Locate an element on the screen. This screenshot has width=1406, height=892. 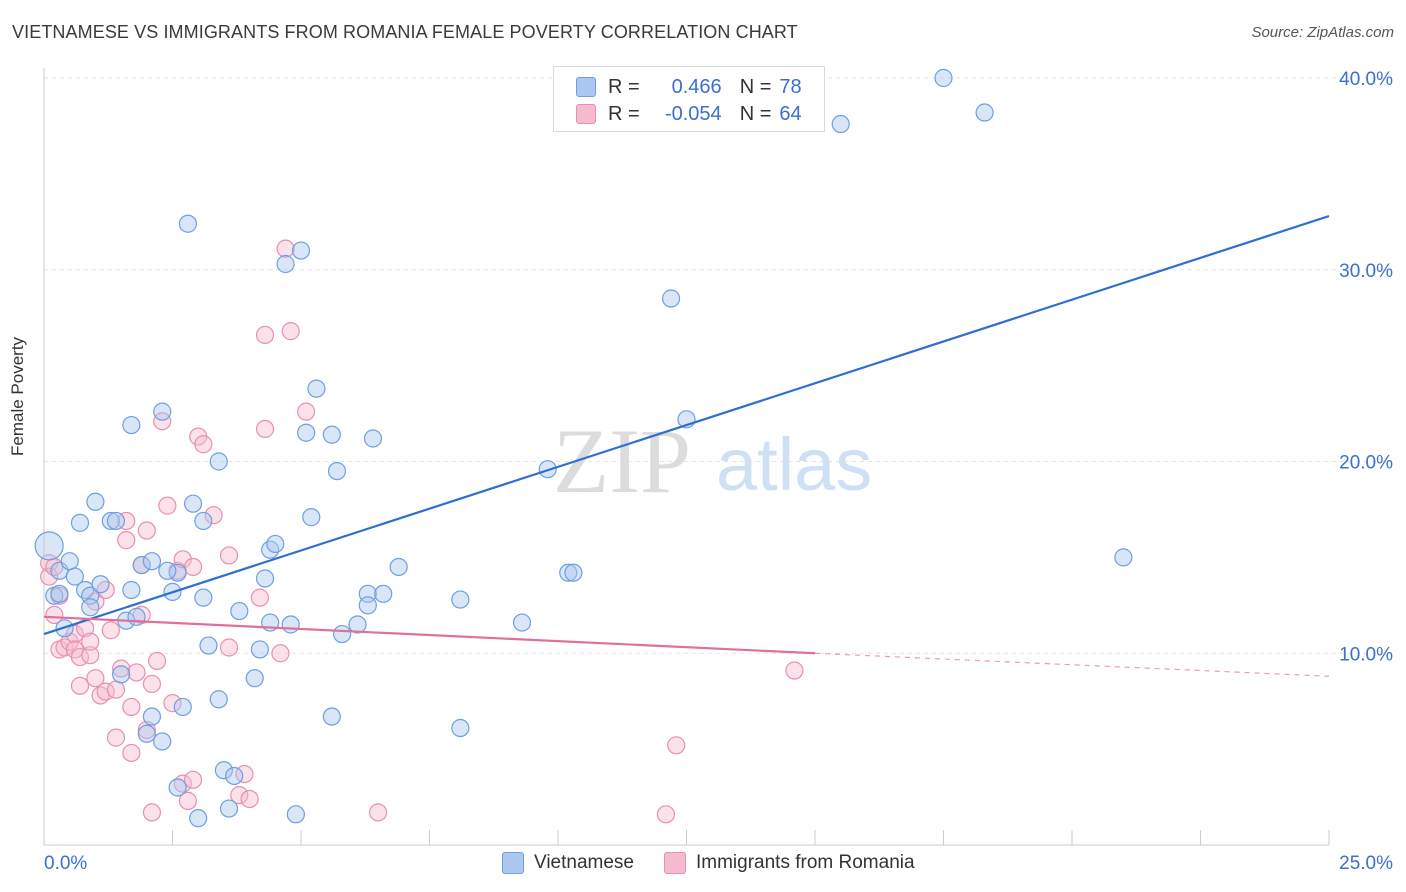
legend-item-vietnamese: Vietnamese is located at coordinates (568, 863).